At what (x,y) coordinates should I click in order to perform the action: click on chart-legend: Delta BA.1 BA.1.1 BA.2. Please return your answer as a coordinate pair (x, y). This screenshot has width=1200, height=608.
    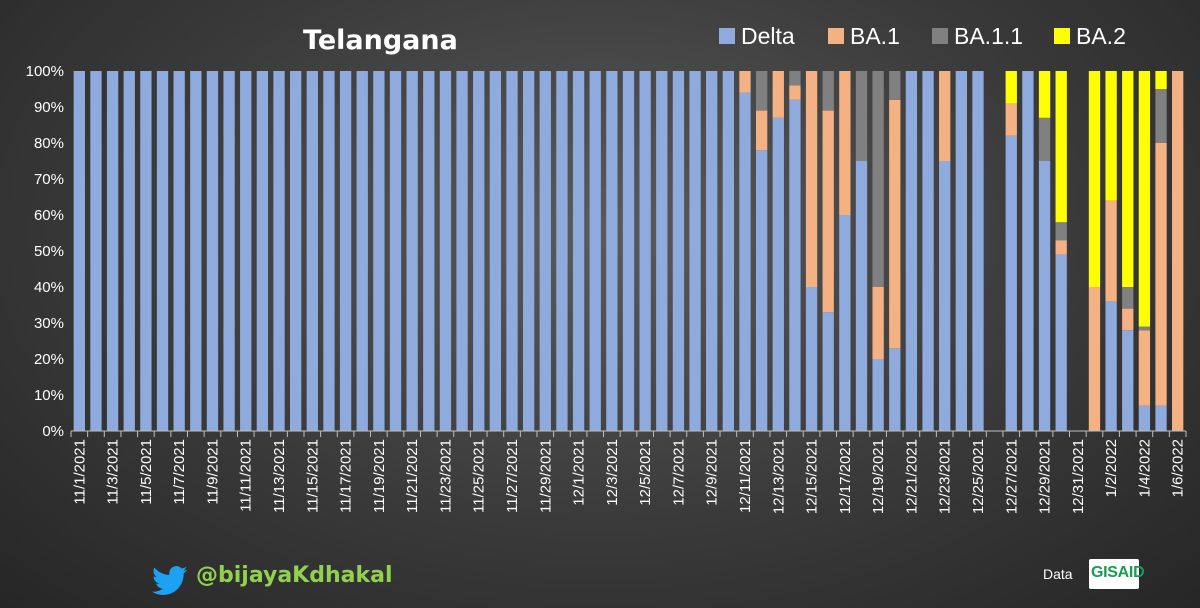
    Looking at the image, I should click on (922, 36).